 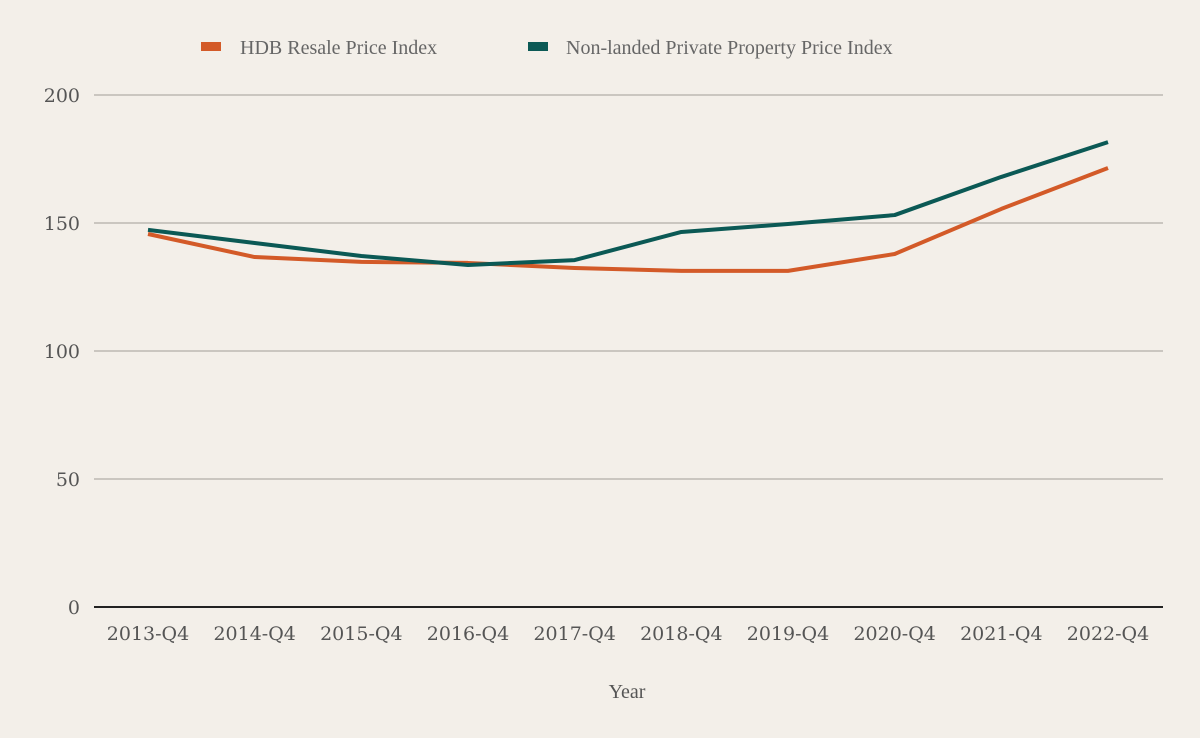 I want to click on x-axis-title: Year, so click(x=627, y=692).